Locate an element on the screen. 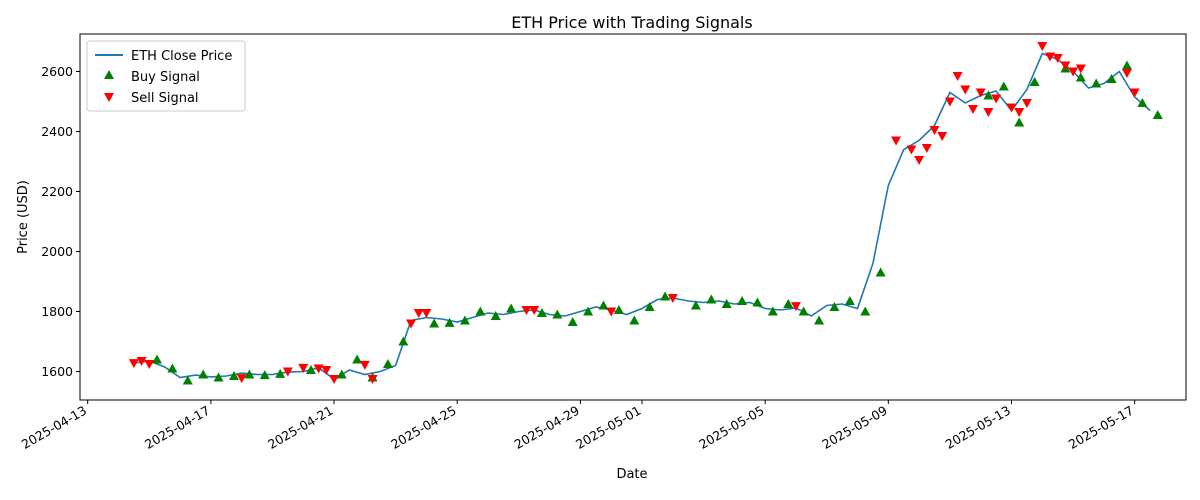  chart-title: ETH Price with Trading Signals is located at coordinates (631, 22).